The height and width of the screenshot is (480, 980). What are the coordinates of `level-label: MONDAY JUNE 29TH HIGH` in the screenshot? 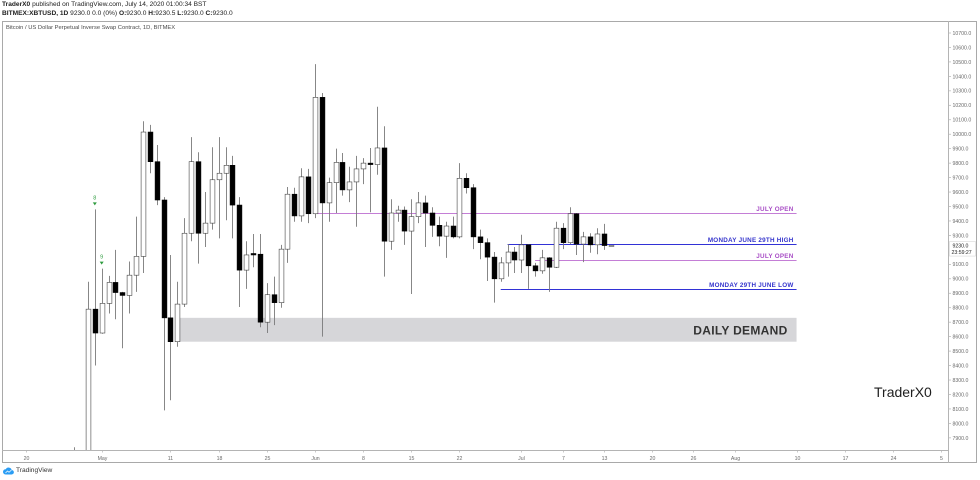 It's located at (751, 240).